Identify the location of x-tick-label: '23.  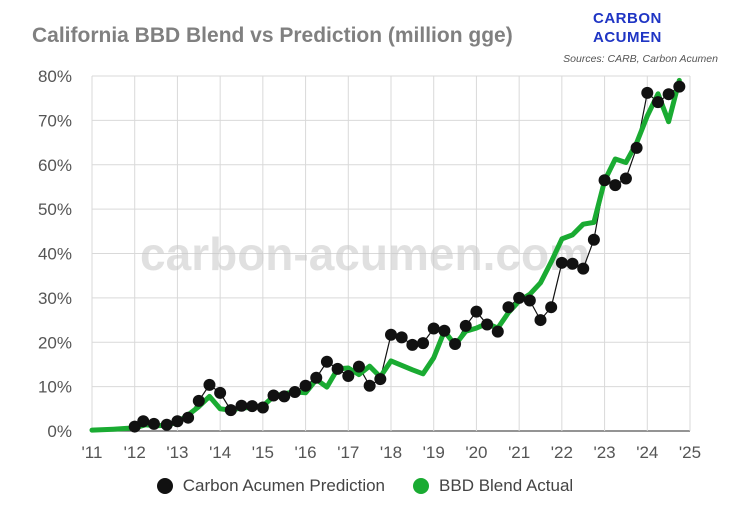
(604, 452).